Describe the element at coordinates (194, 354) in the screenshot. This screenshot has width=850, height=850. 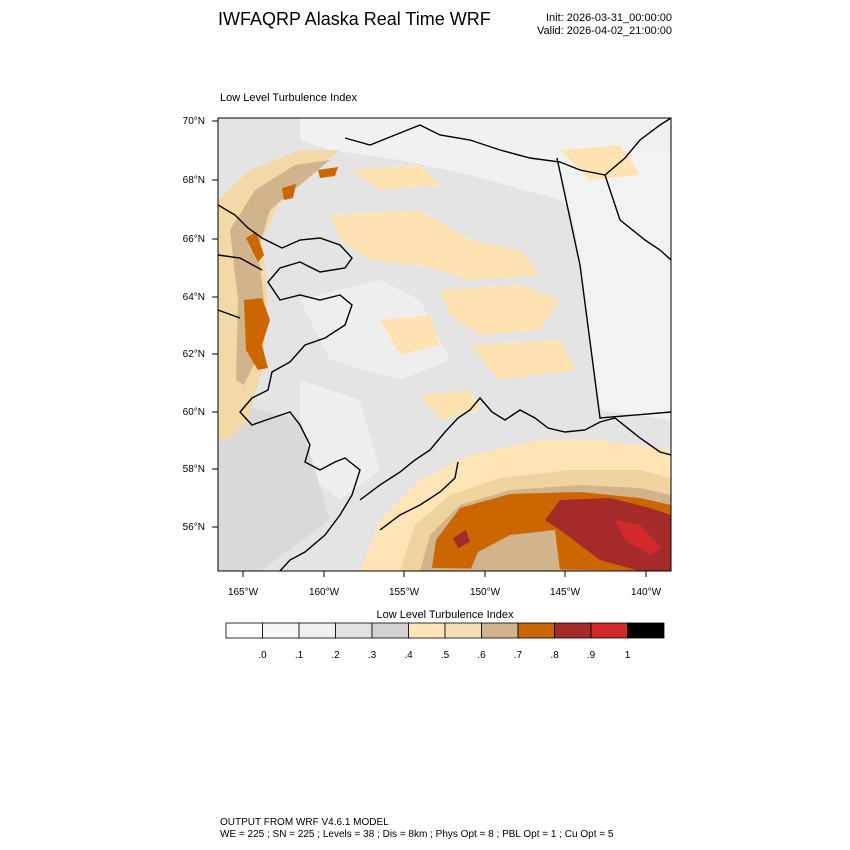
I see `lat-label: 62°N` at that location.